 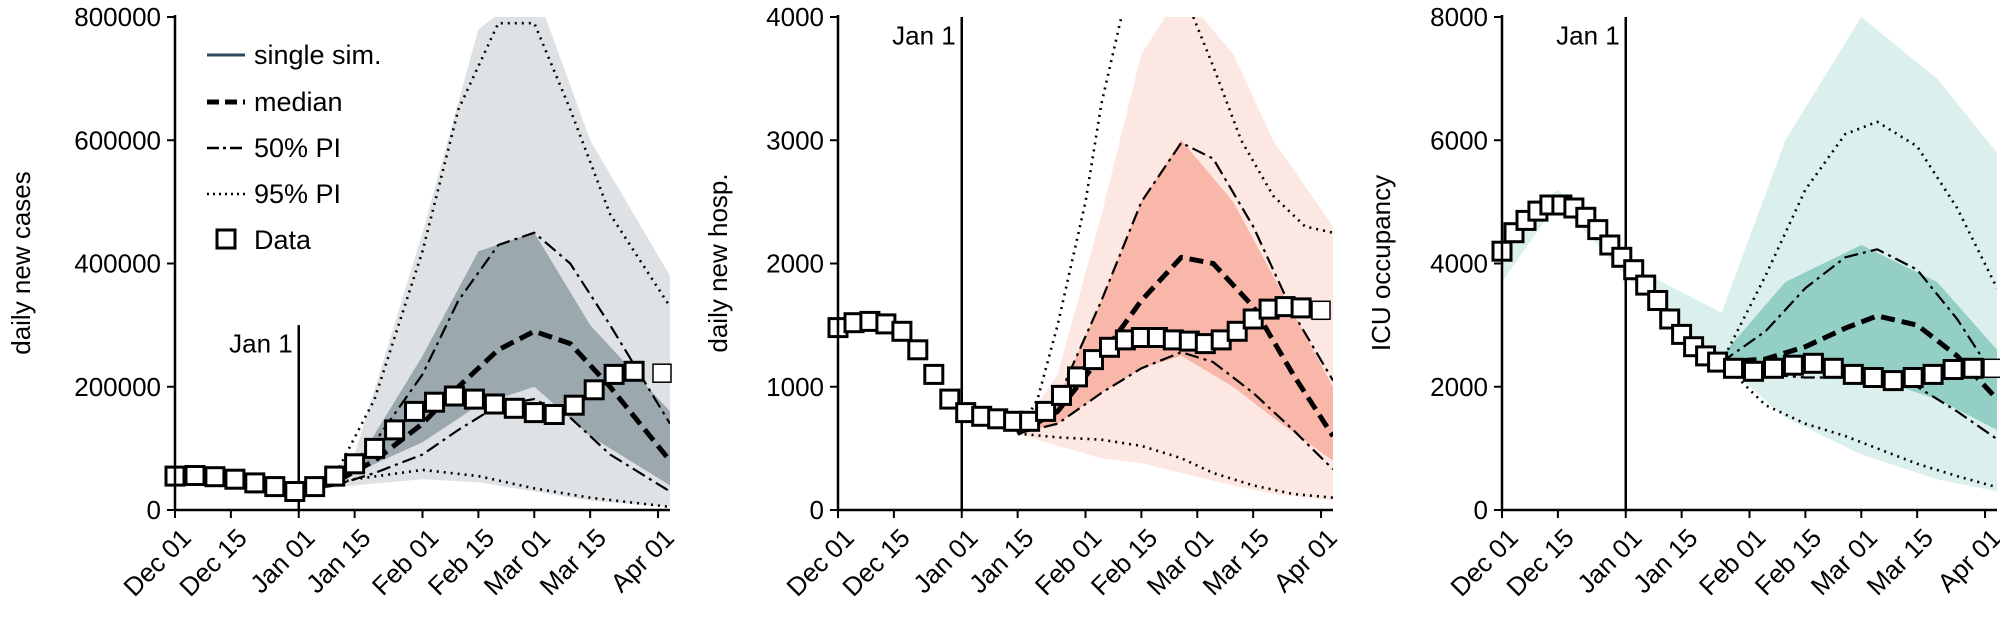 I want to click on legend-label-single: single sim., so click(x=318, y=55).